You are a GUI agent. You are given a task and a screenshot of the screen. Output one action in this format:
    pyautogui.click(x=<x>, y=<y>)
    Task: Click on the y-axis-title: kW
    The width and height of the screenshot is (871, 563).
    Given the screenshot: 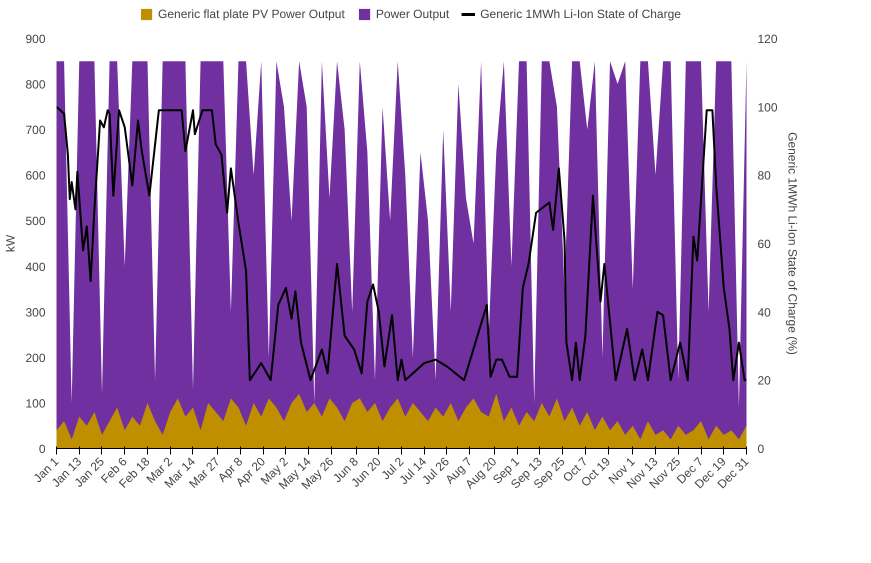 What is the action you would take?
    pyautogui.click(x=10, y=243)
    